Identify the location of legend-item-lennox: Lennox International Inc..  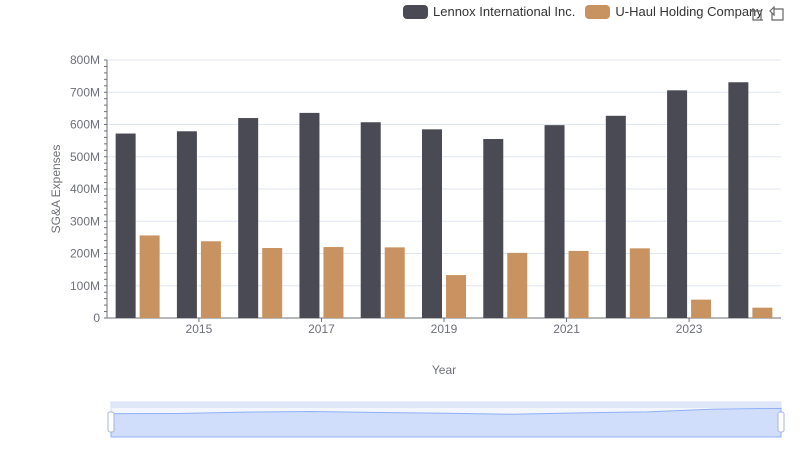
(489, 11).